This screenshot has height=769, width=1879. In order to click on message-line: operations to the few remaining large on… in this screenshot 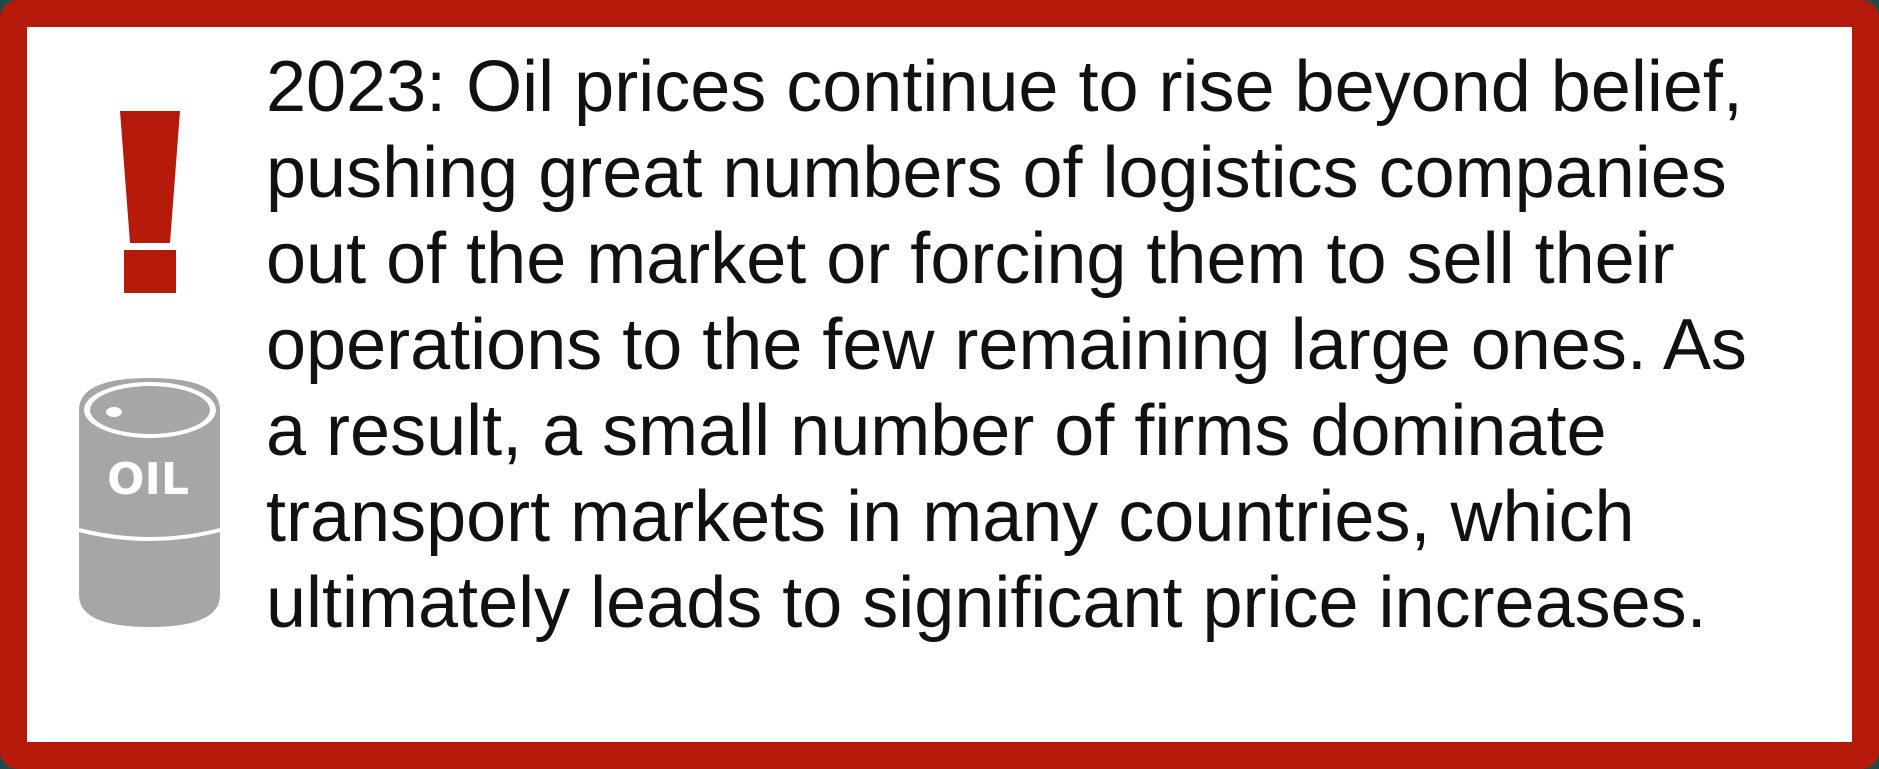, I will do `click(1006, 345)`.